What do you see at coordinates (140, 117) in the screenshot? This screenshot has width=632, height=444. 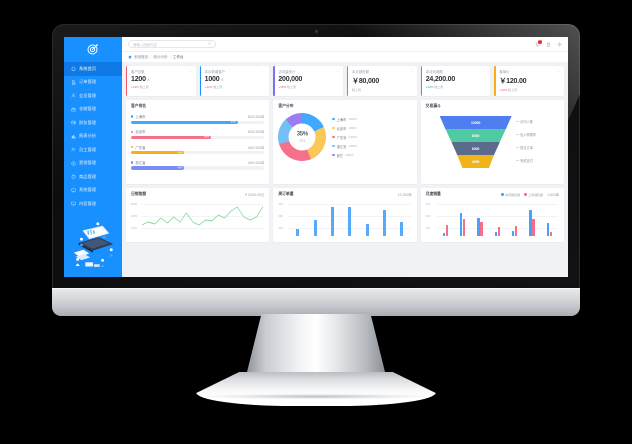 I see `progress-name: 上海市` at bounding box center [140, 117].